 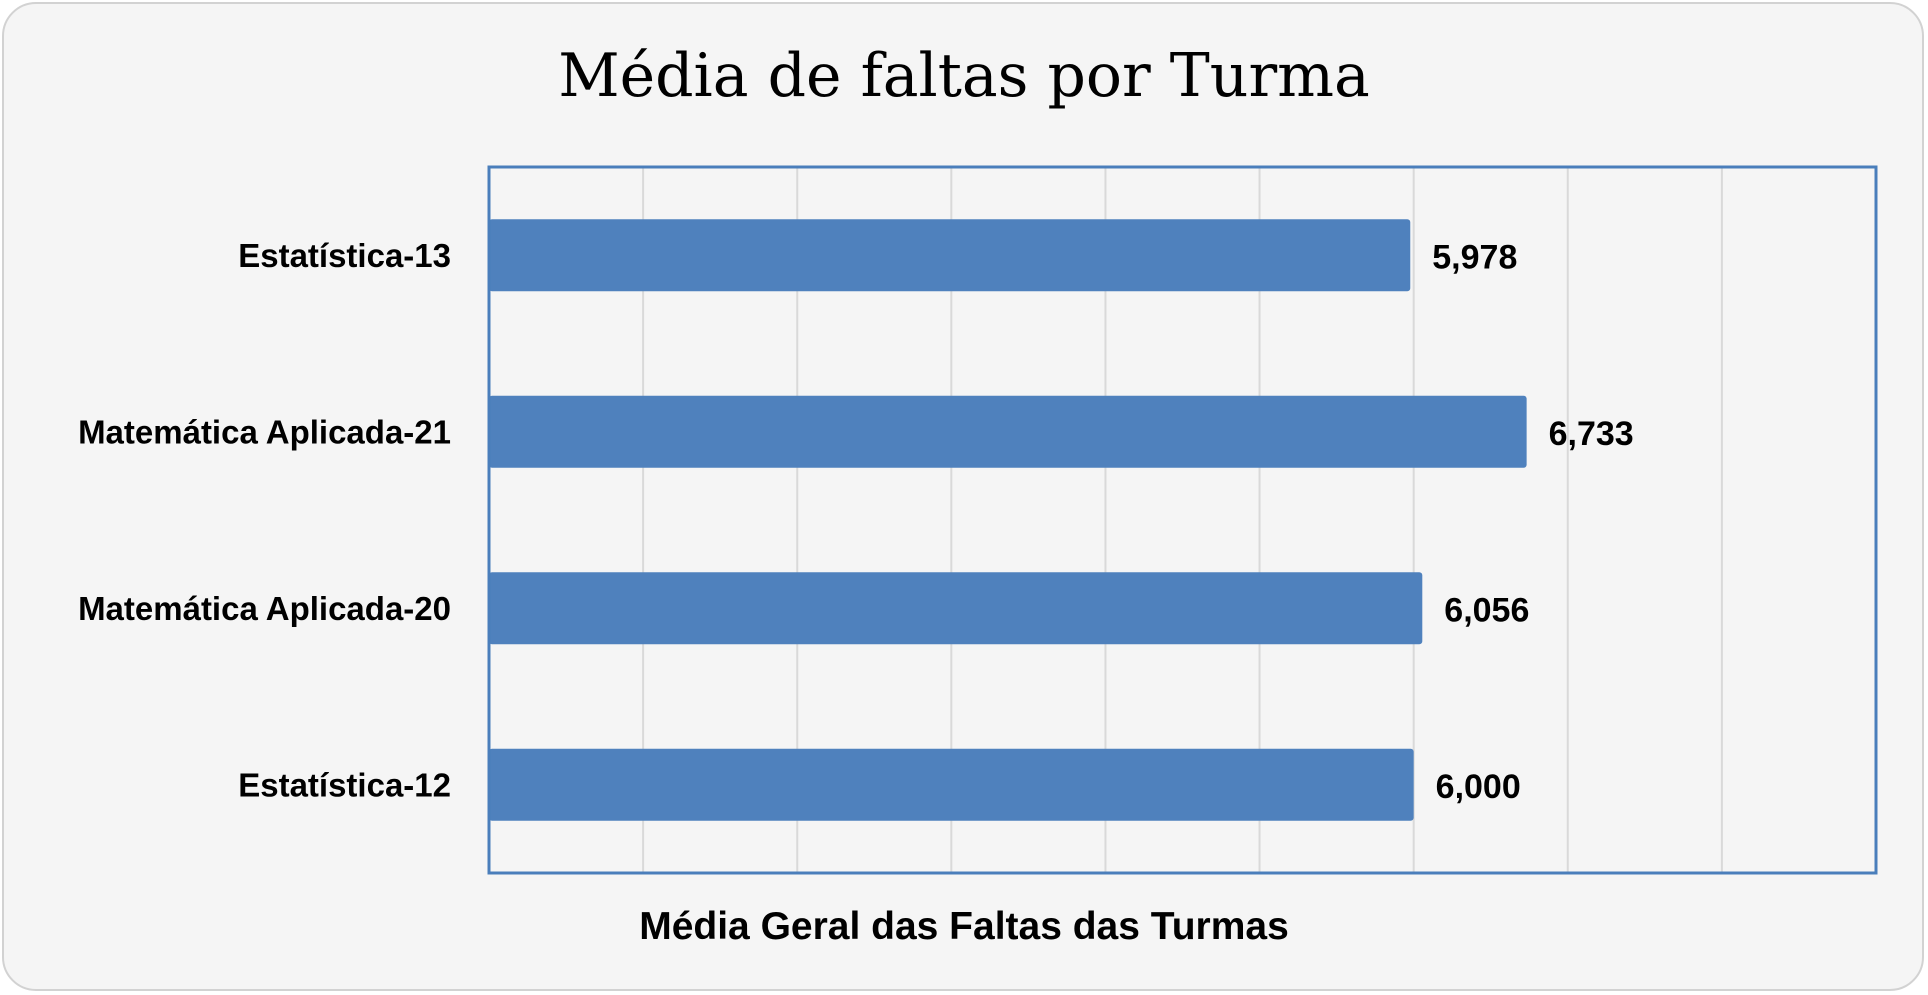 I want to click on data-labels: 5,978 6,733 6,056 6,000, so click(x=1532, y=522).